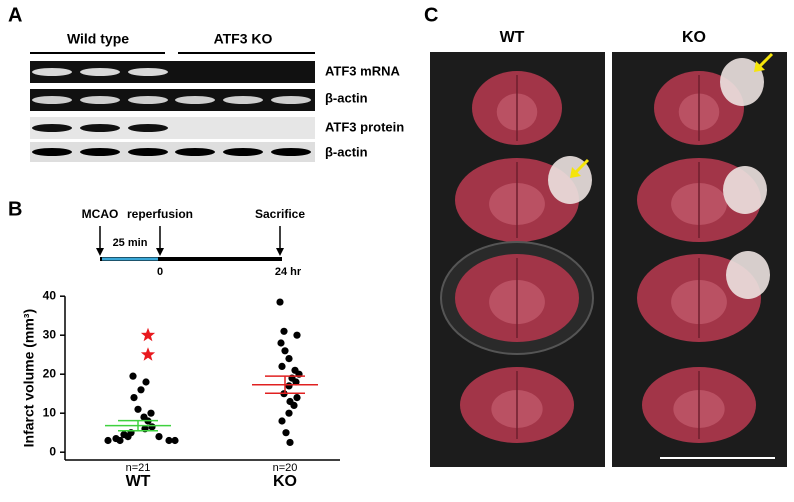  I want to click on row-label: ATF3 mRNA, so click(362, 70).